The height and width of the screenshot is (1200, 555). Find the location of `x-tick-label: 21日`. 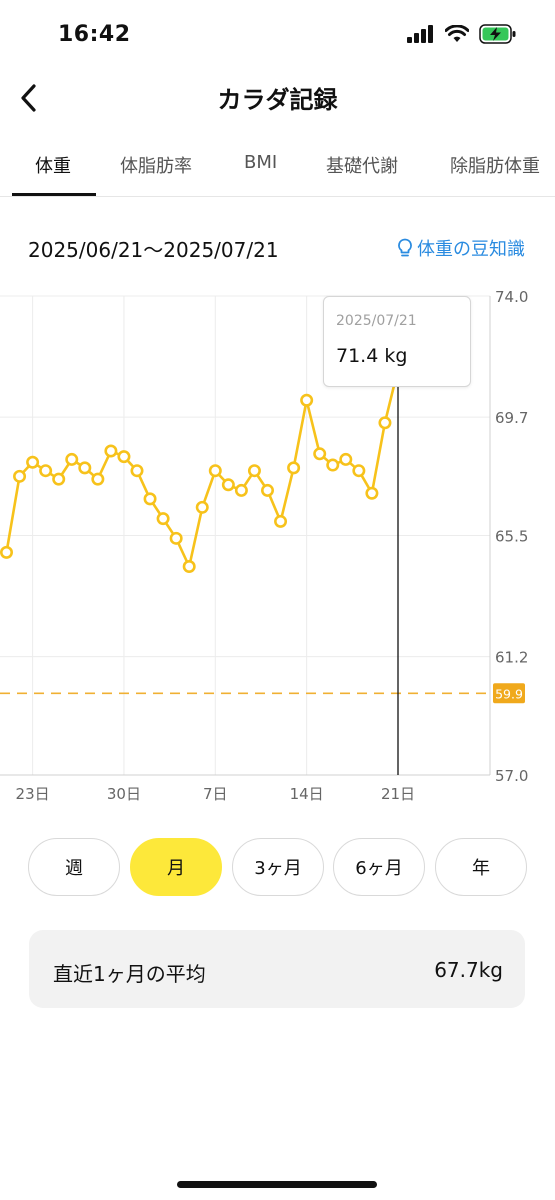

x-tick-label: 21日 is located at coordinates (398, 794).